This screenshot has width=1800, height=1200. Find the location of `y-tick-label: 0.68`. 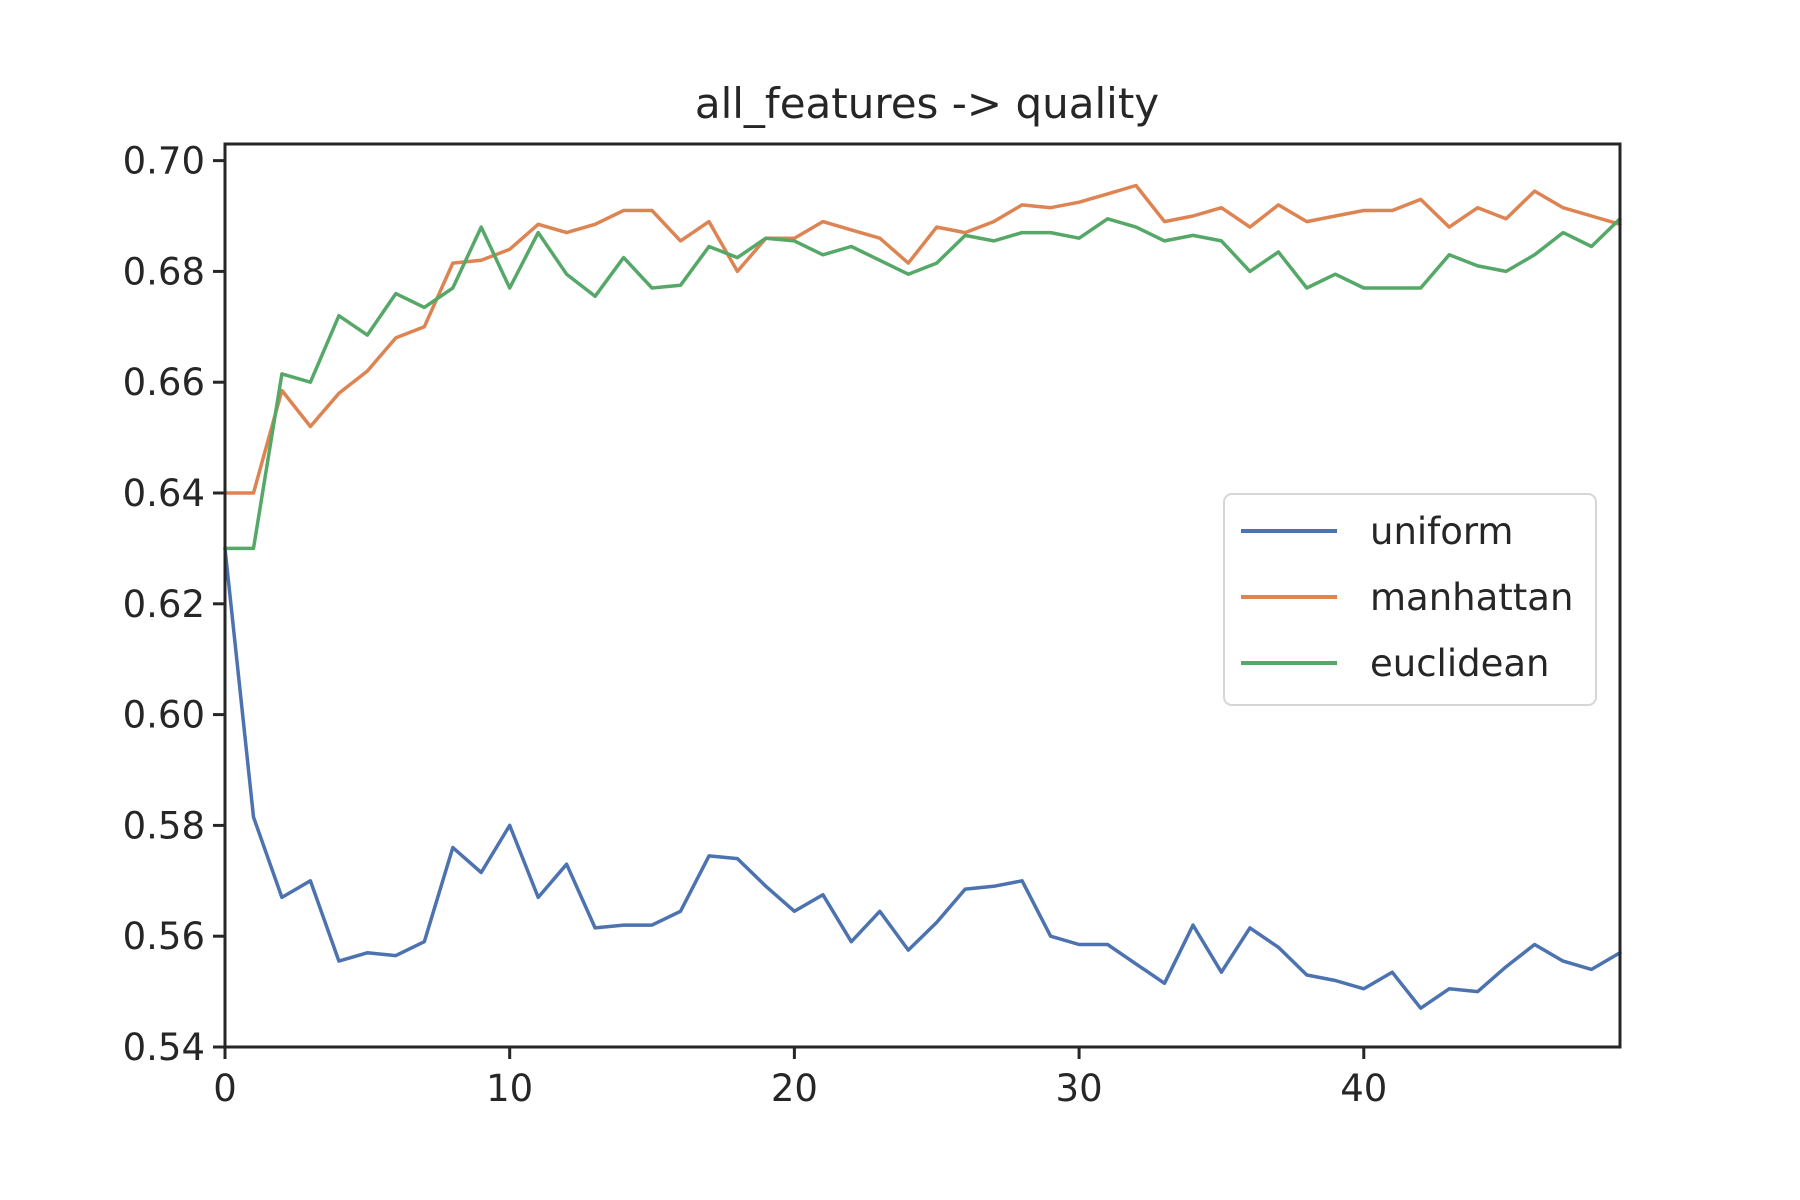

y-tick-label: 0.68 is located at coordinates (164, 271).